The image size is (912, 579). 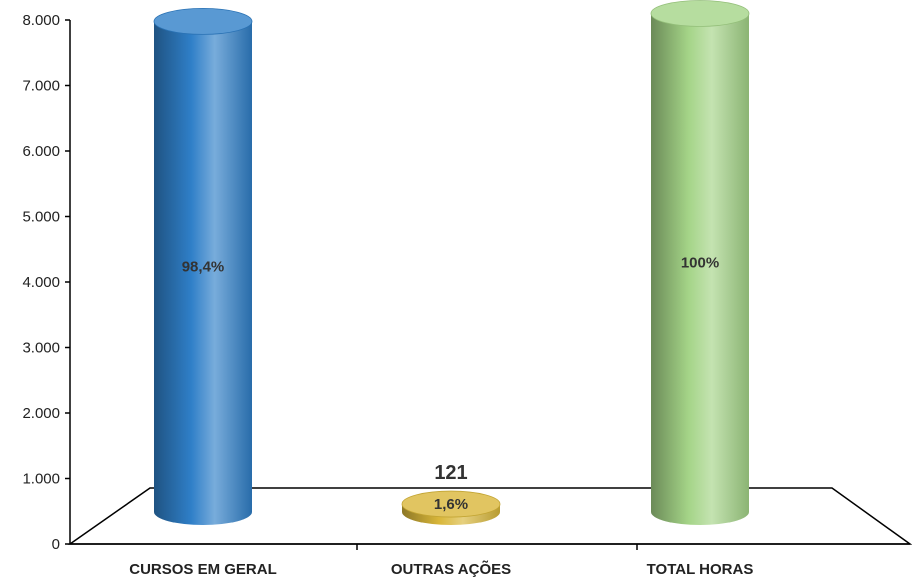 I want to click on y-tick-label: 3.000, so click(x=41, y=348).